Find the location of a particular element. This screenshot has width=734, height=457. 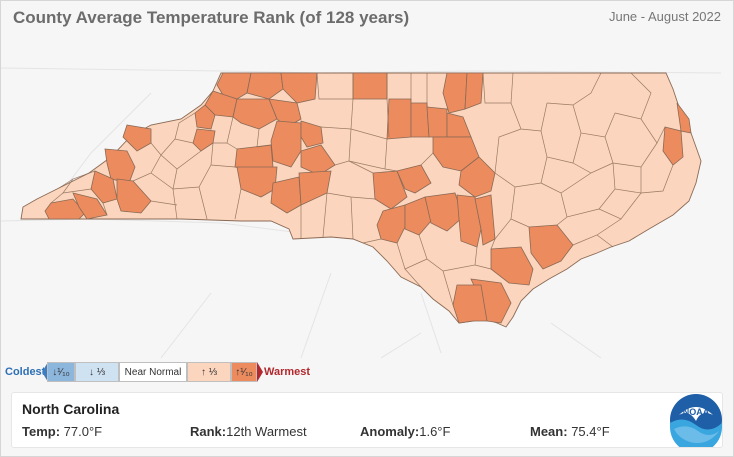

rank-label: Rank: is located at coordinates (208, 431).